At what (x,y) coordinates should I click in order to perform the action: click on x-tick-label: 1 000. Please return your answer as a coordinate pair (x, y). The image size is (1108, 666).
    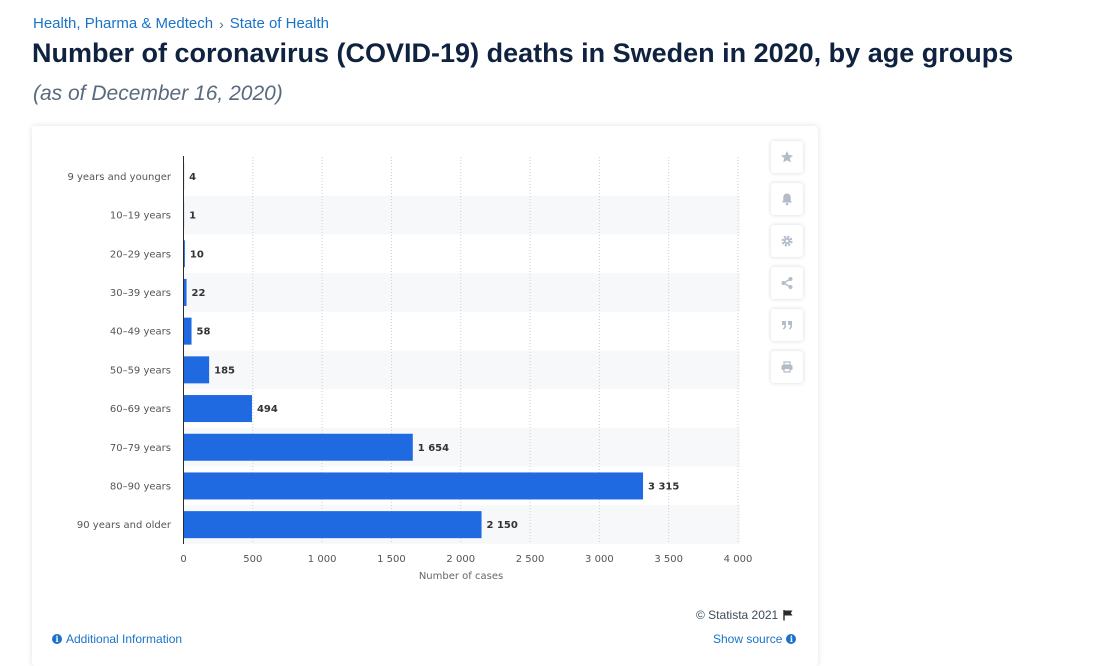
    Looking at the image, I should click on (322, 559).